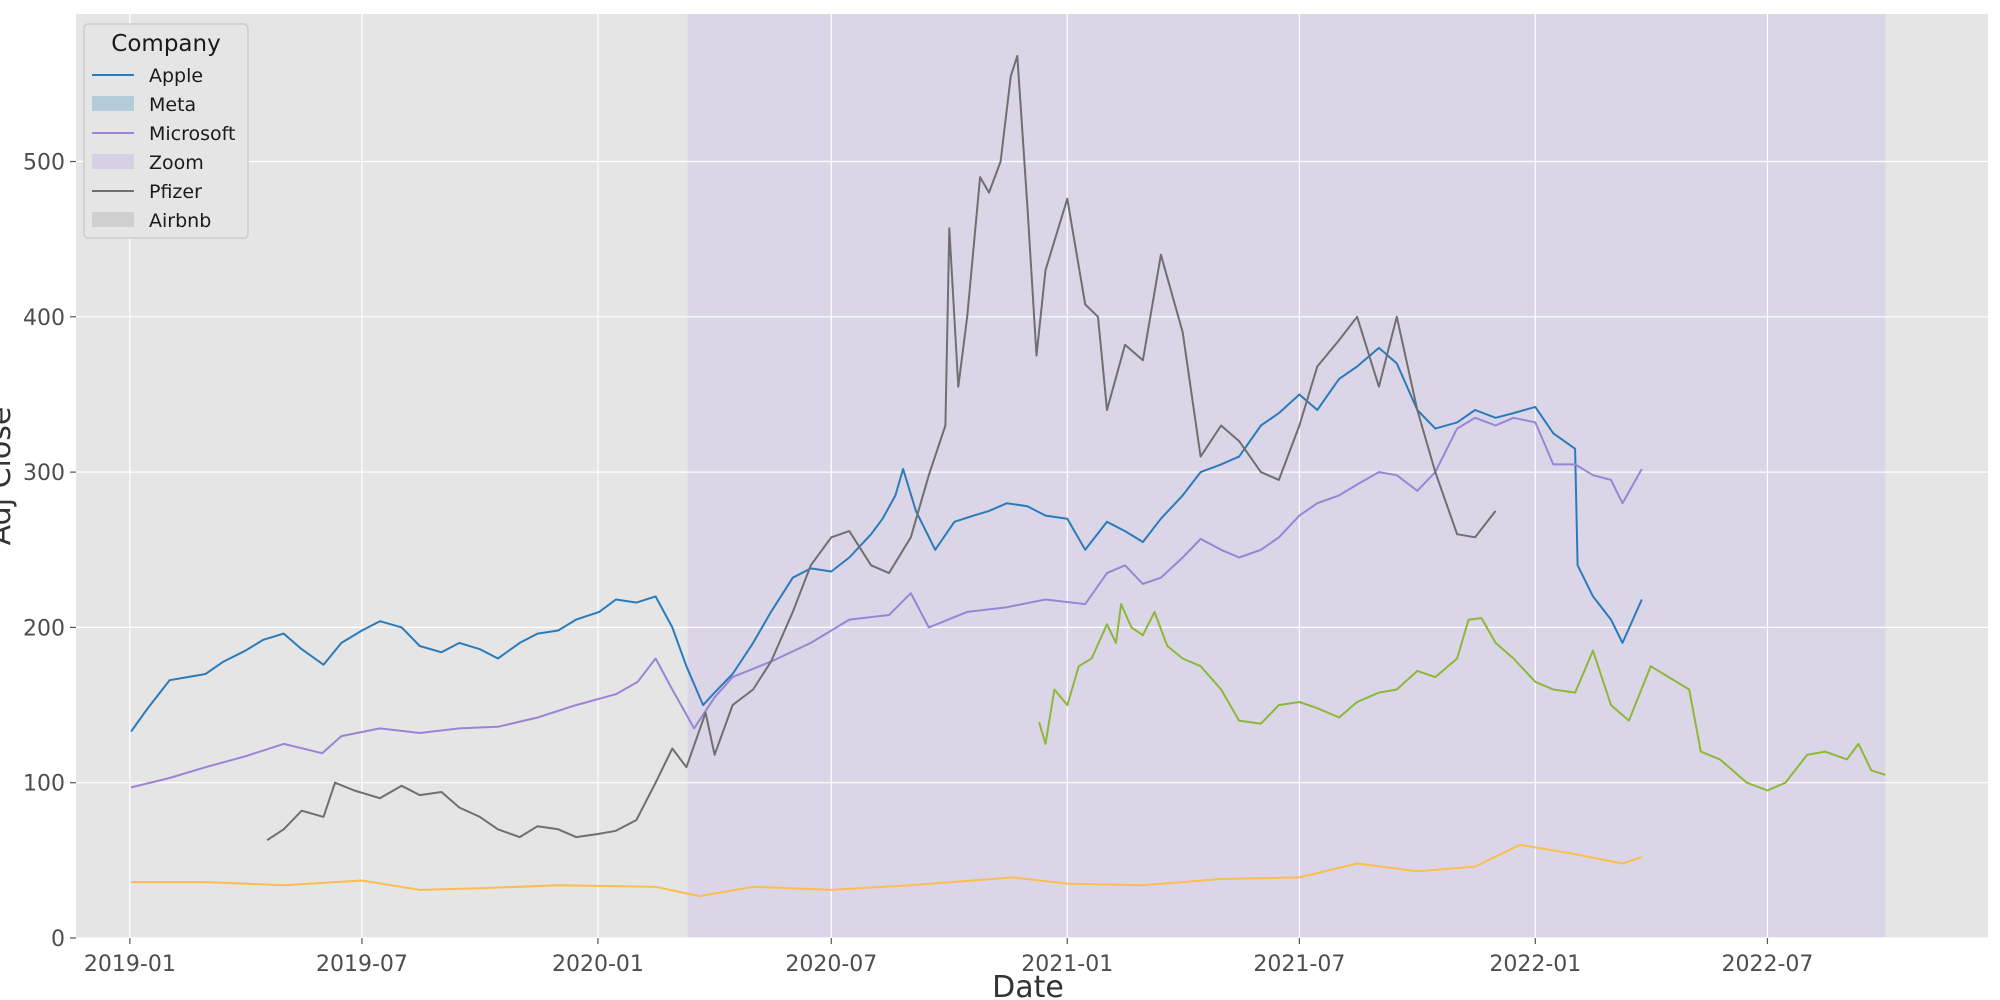 The width and height of the screenshot is (2000, 1000). I want to click on legend-swatch-zoom, so click(113, 161).